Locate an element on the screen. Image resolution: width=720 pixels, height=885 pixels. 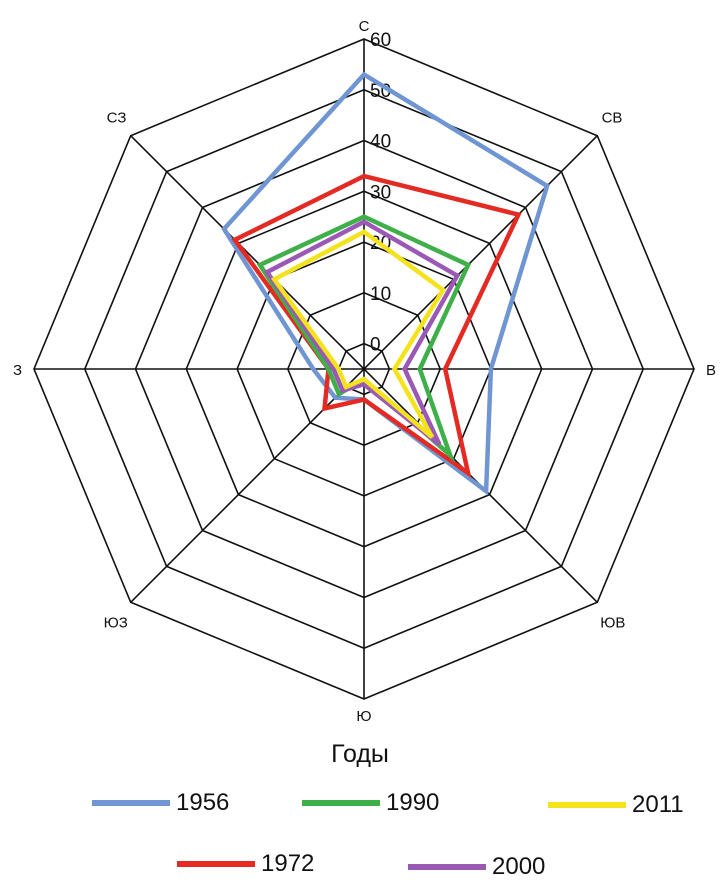
legend-label: 1990 is located at coordinates (413, 802).